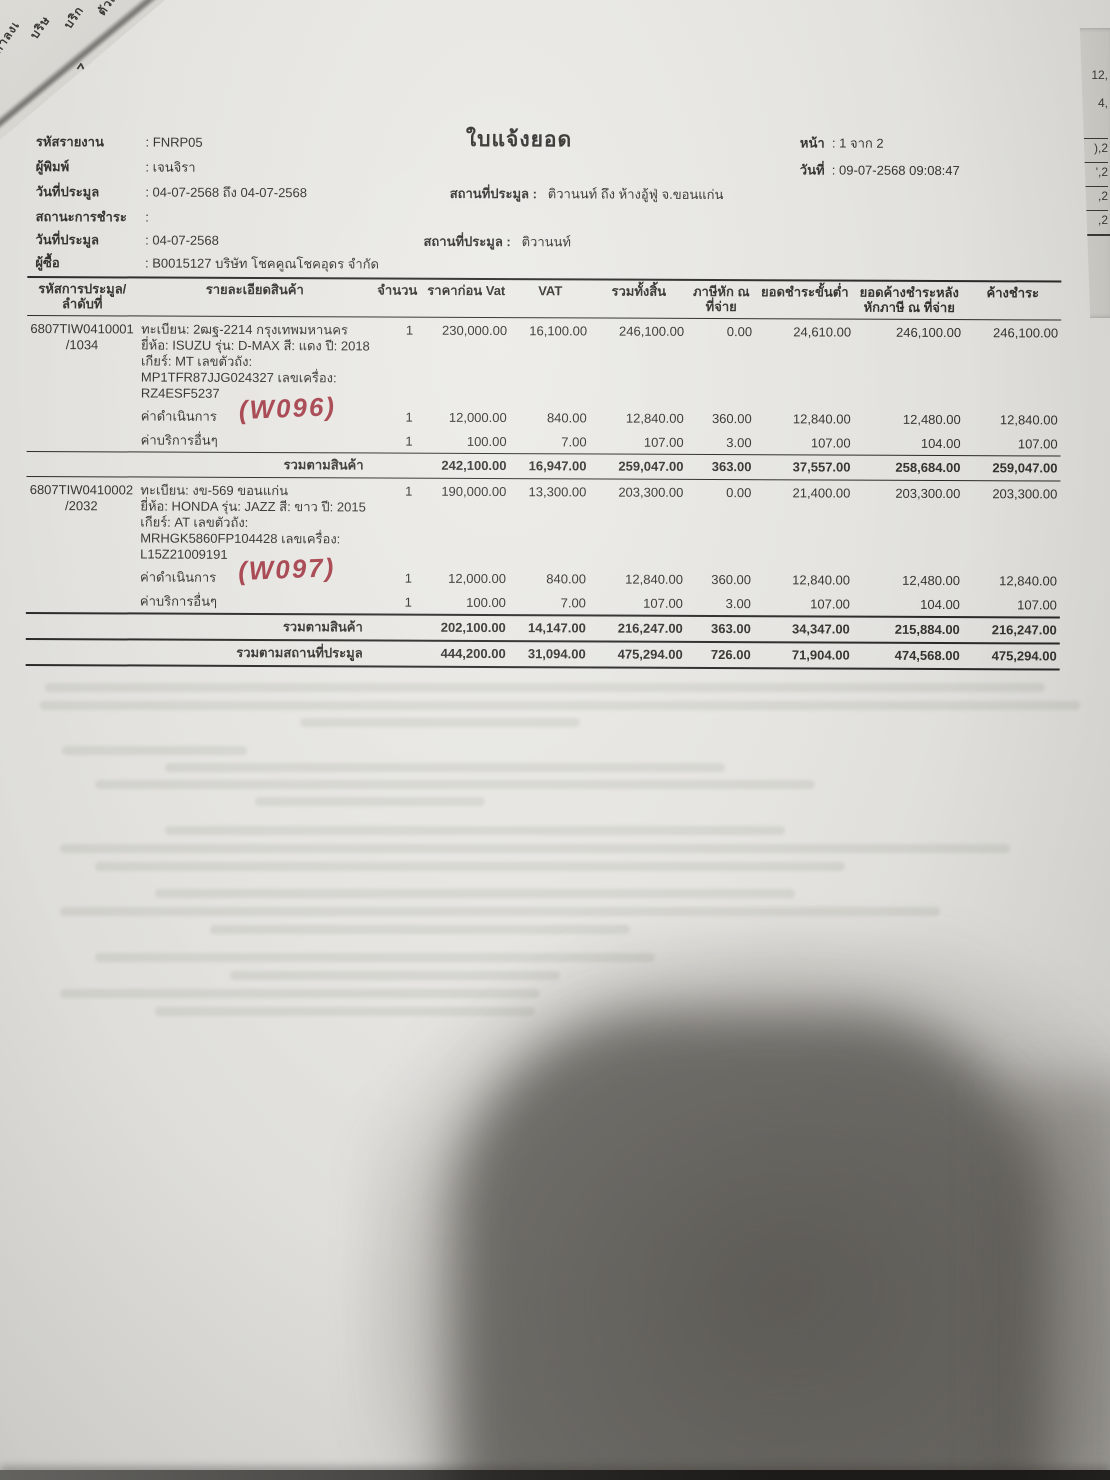 Image resolution: width=1110 pixels, height=1480 pixels. What do you see at coordinates (558, 331) in the screenshot?
I see `amount-cell-vat: 16,100.00` at bounding box center [558, 331].